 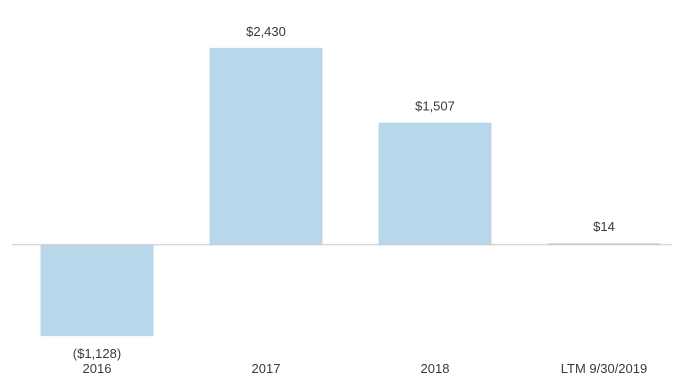 What do you see at coordinates (266, 31) in the screenshot?
I see `value-label: $2,430` at bounding box center [266, 31].